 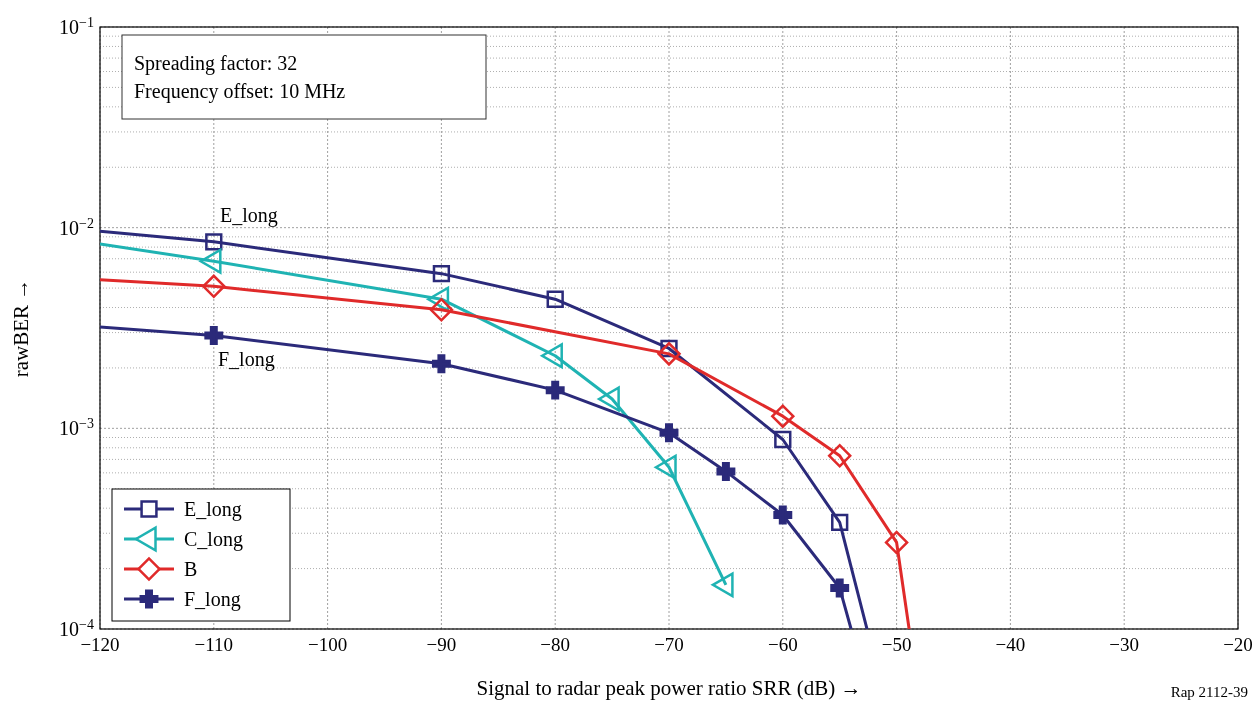 I want to click on legend-label: B, so click(x=191, y=569).